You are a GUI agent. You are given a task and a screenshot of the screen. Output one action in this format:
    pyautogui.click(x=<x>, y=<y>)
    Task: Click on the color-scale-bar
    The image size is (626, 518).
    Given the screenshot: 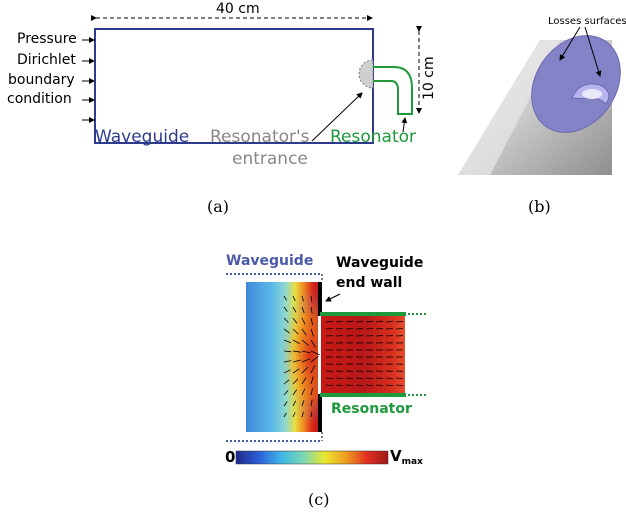 What is the action you would take?
    pyautogui.click(x=312, y=457)
    